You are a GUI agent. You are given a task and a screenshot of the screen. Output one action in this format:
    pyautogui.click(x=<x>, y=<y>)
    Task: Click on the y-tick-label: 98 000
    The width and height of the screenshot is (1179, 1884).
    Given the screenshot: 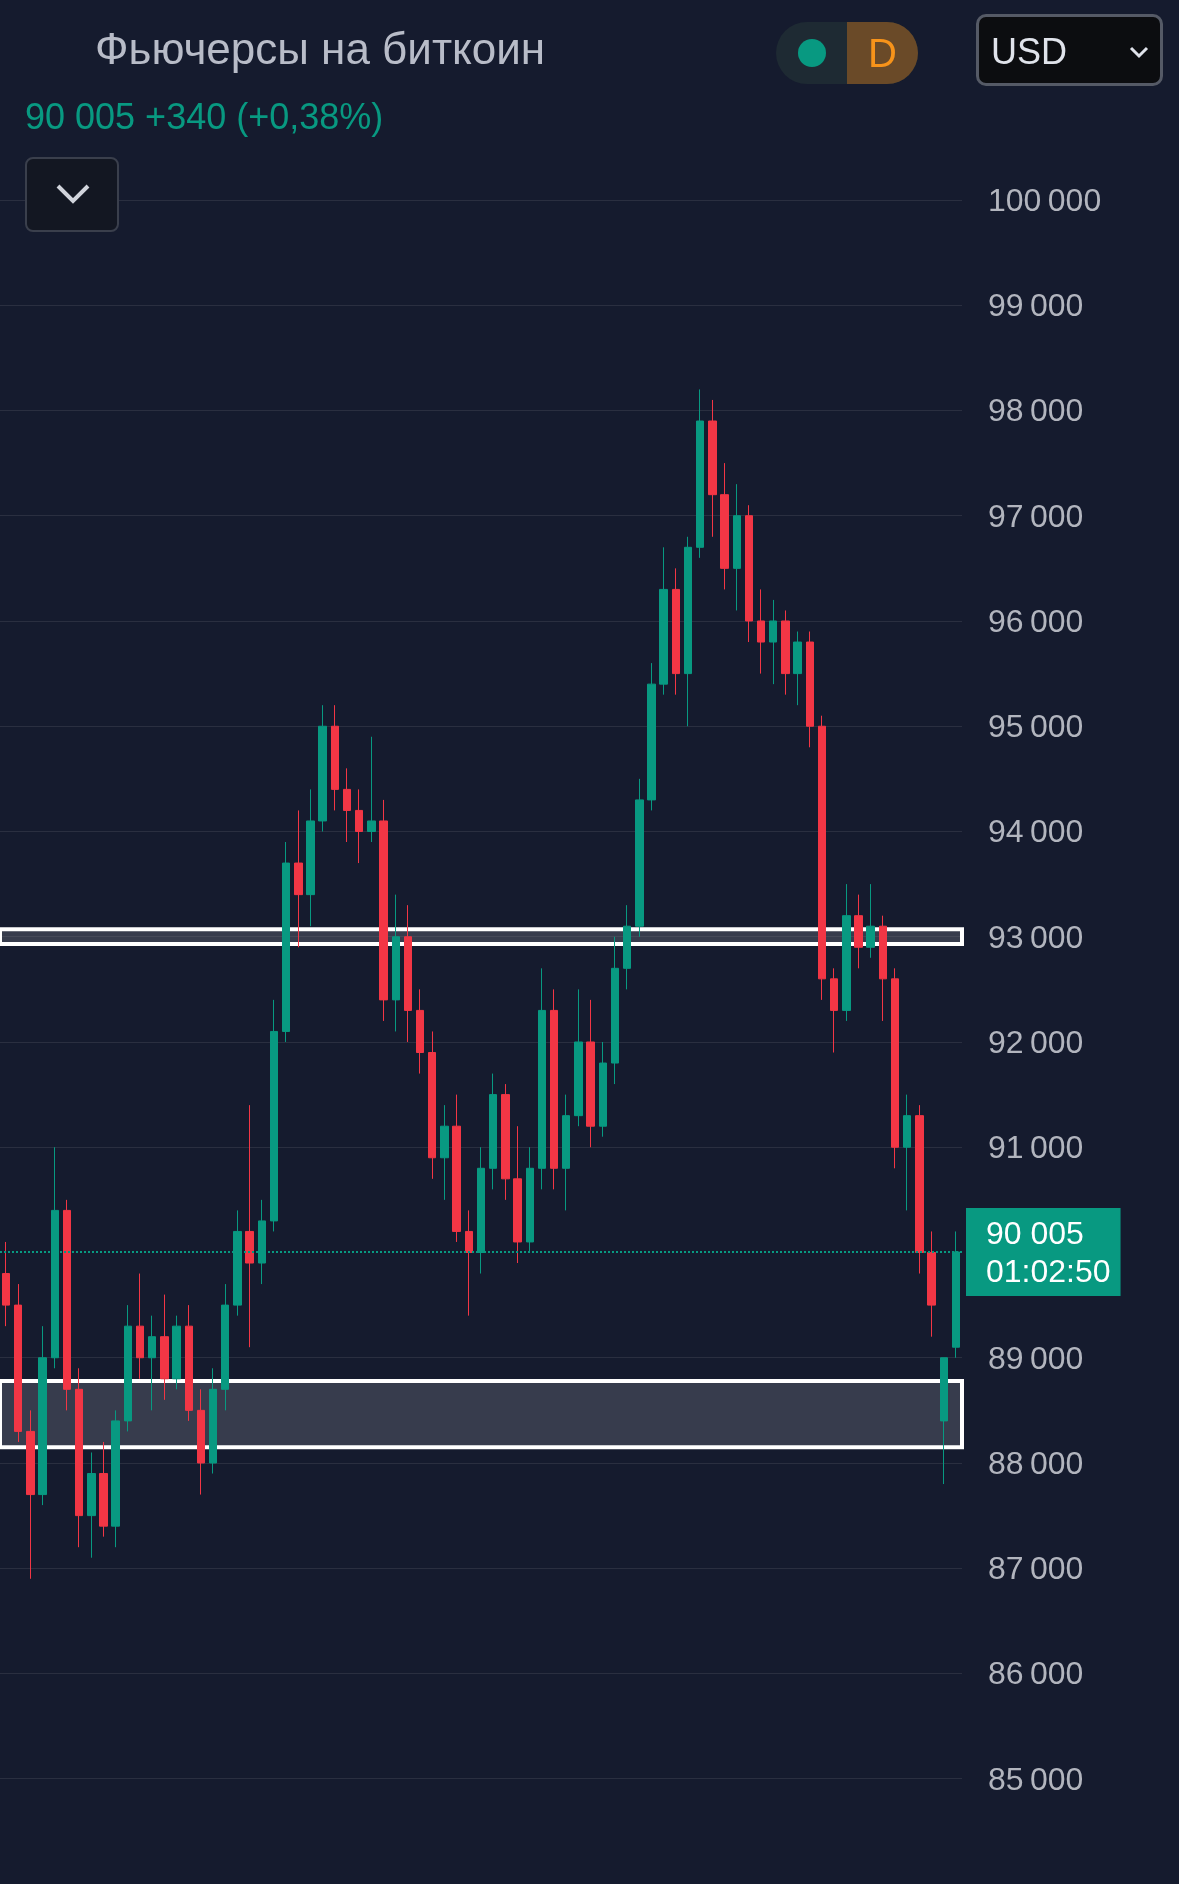 What is the action you would take?
    pyautogui.click(x=1036, y=410)
    